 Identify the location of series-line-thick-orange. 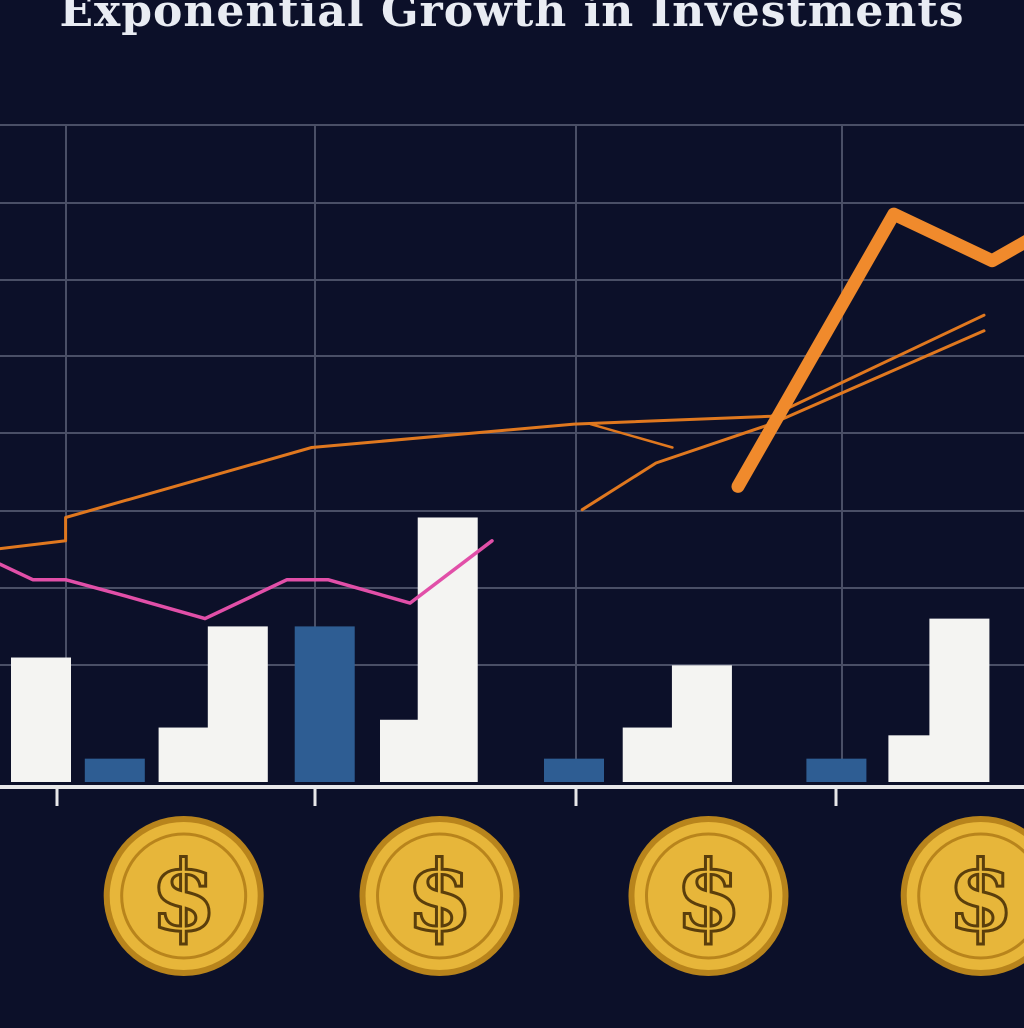
(877, 350).